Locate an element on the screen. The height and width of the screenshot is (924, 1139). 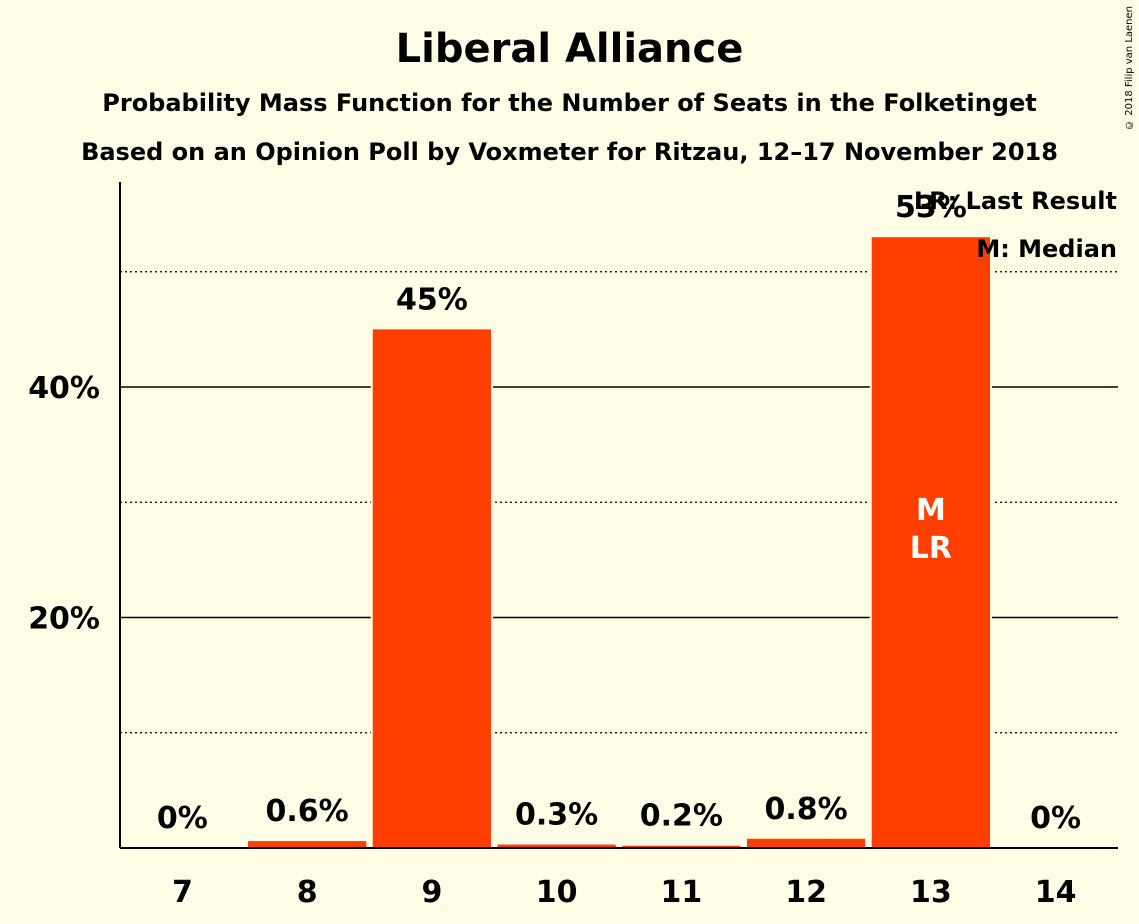
x-tick-label: 10 is located at coordinates (557, 892).